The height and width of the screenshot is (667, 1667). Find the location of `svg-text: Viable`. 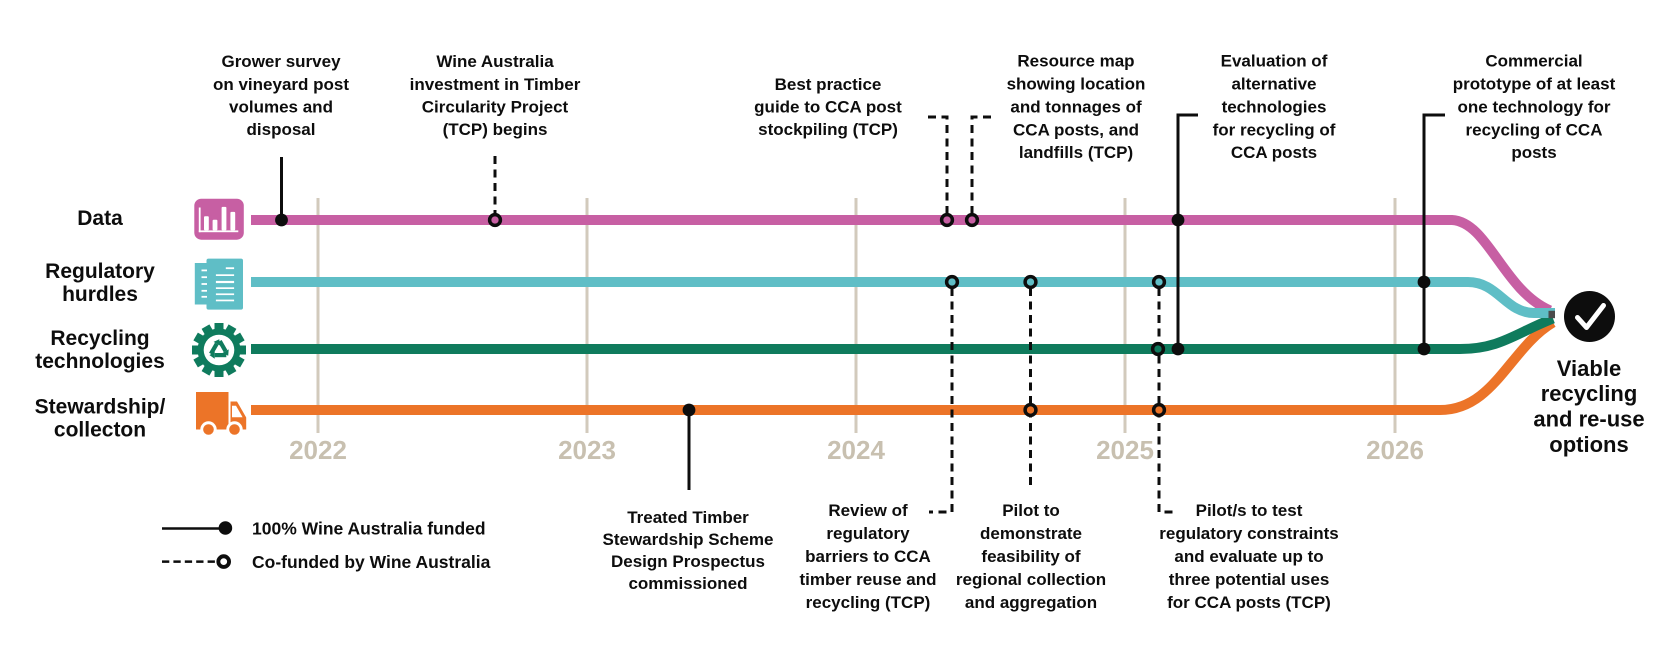

svg-text: Viable is located at coordinates (1589, 368).